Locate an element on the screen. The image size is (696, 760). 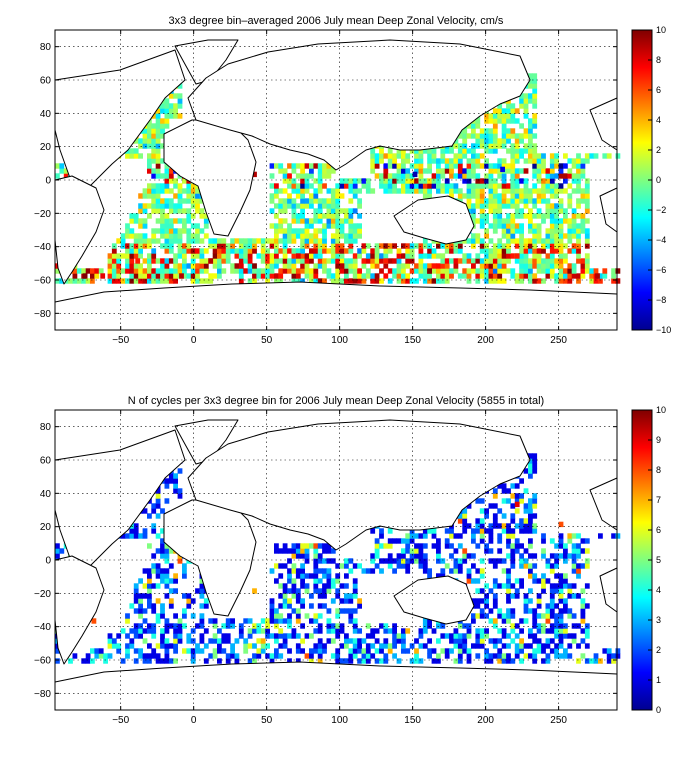
panel2-landmass-eurasia is located at coordinates (359, 485).